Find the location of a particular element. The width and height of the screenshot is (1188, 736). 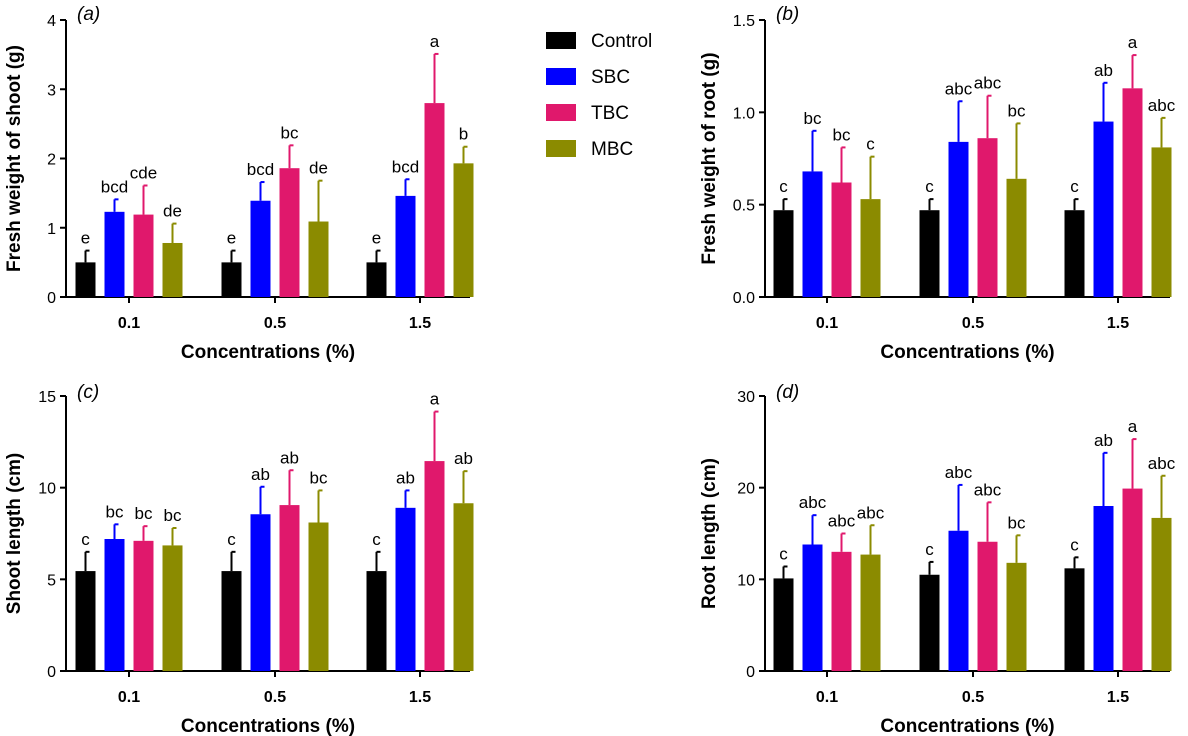

panel-b-label: (b) is located at coordinates (787, 14).